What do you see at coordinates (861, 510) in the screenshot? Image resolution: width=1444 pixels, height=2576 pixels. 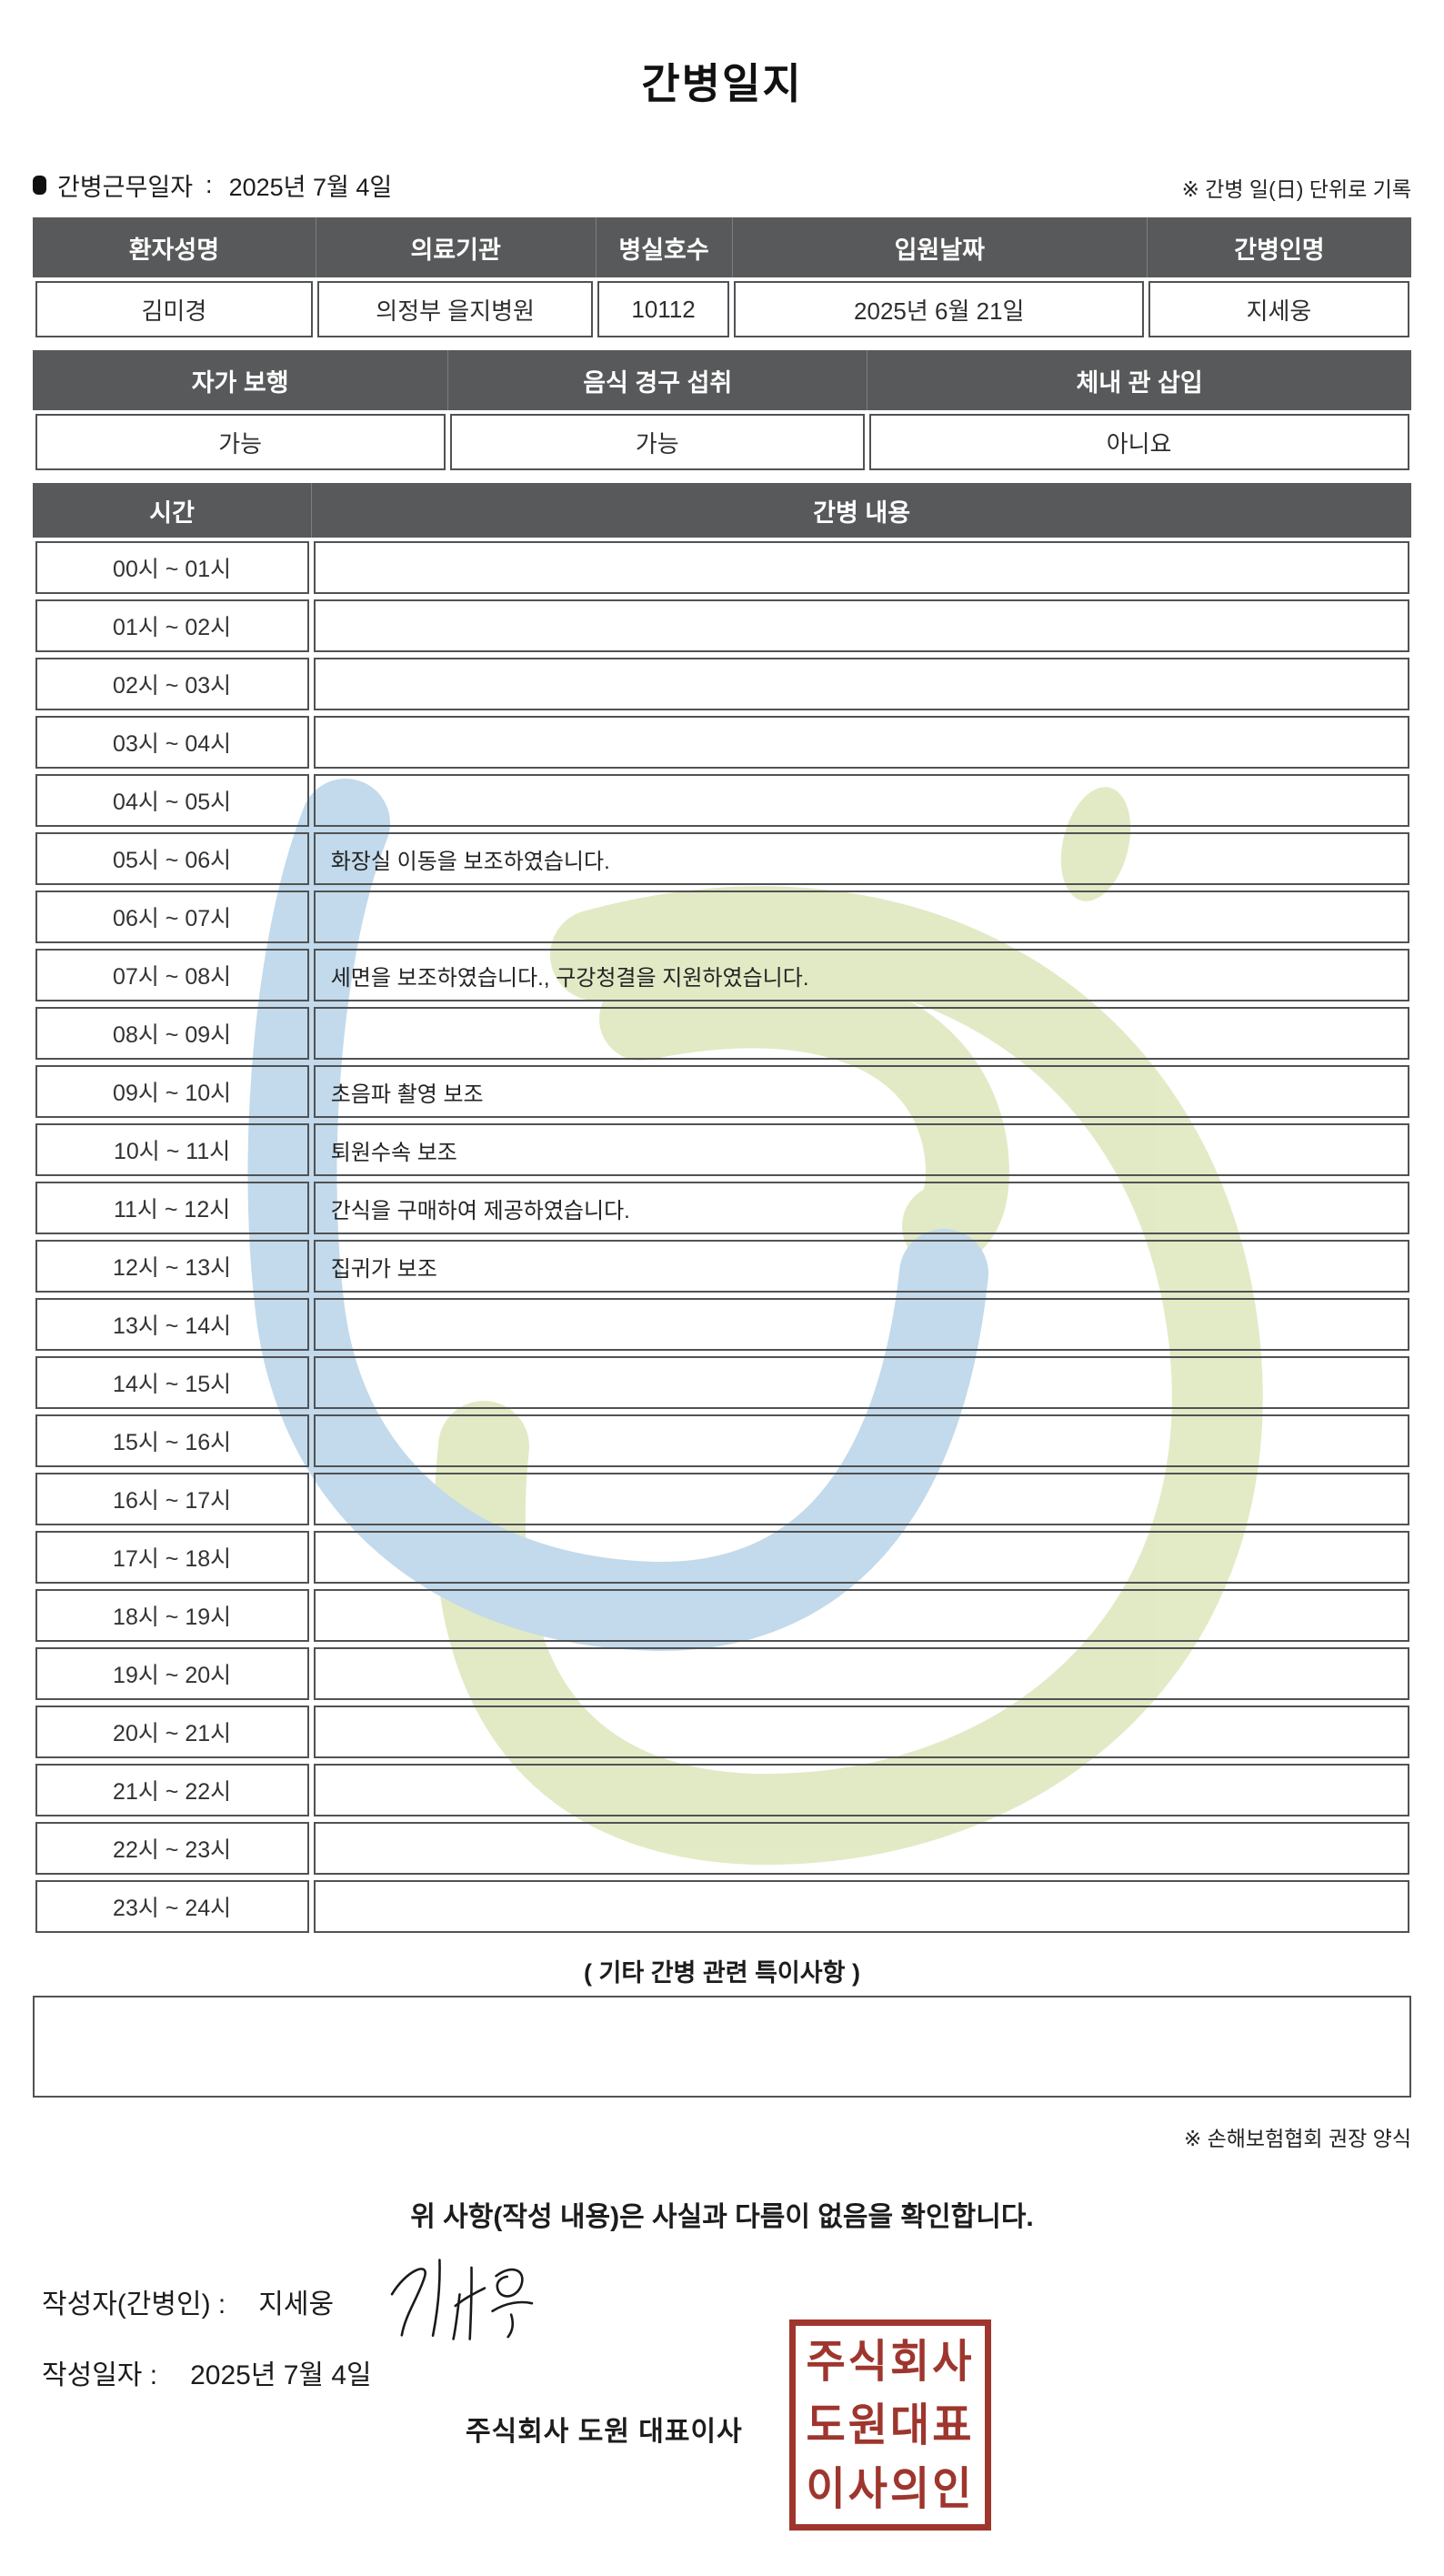 I see `header-care-content: 간병 내용` at bounding box center [861, 510].